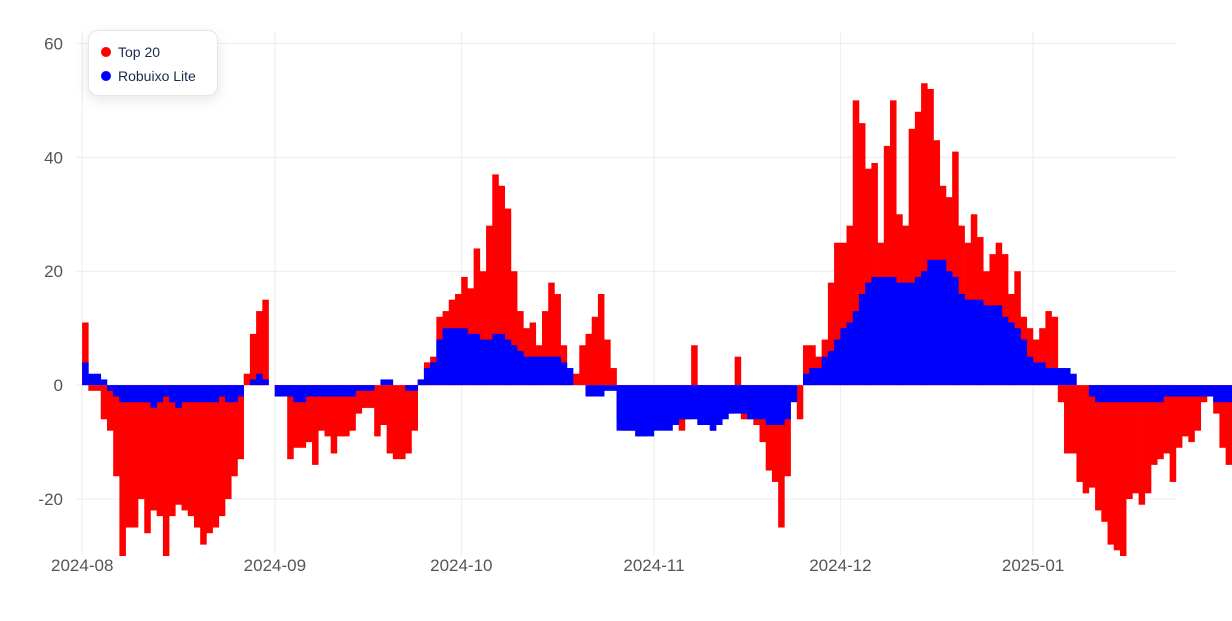 This screenshot has height=621, width=1232. I want to click on y-tick-label: 20, so click(53, 271).